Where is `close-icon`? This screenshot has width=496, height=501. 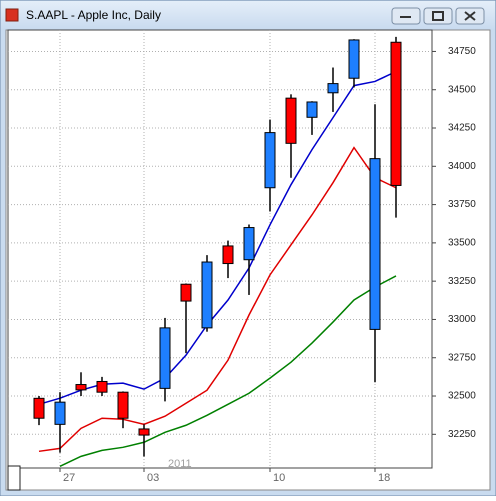 close-icon is located at coordinates (470, 16).